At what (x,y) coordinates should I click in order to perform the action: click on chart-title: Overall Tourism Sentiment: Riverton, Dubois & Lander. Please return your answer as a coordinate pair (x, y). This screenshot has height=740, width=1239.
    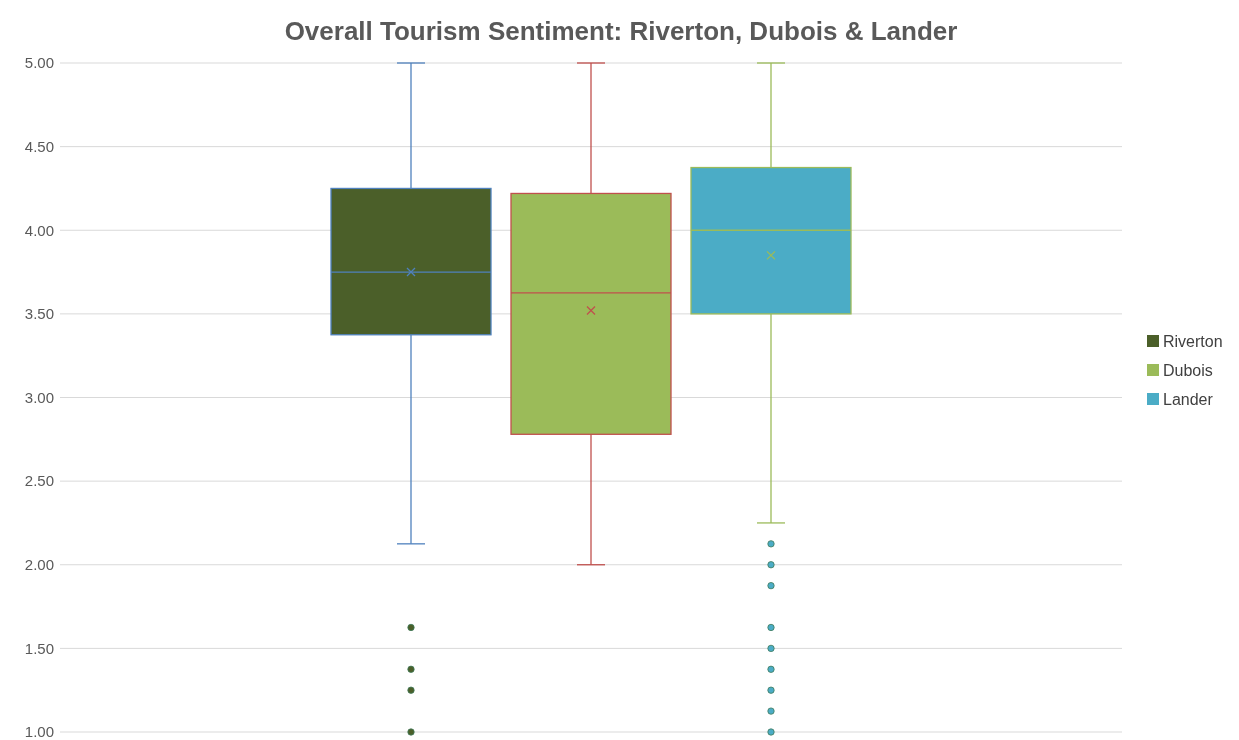
    Looking at the image, I should click on (621, 31).